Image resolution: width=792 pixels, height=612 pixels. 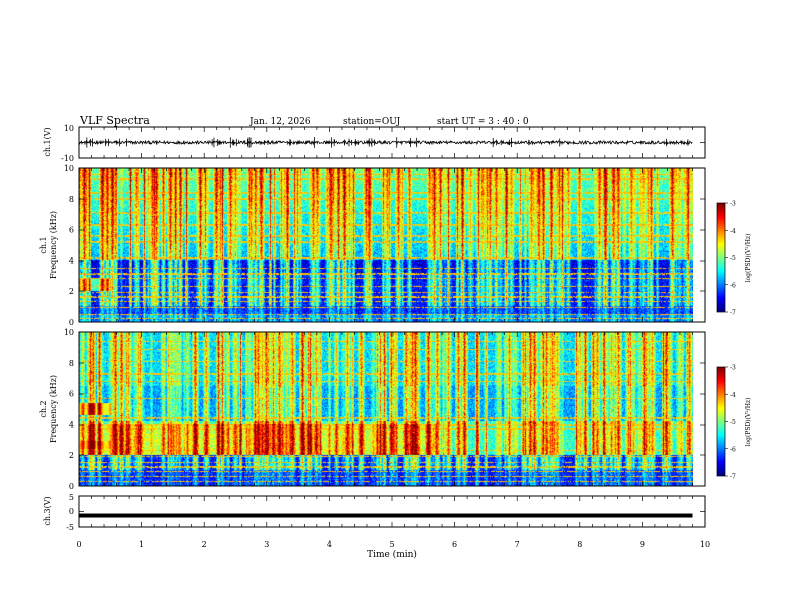 What do you see at coordinates (43, 244) in the screenshot?
I see `ch1-channel-label: ch.1` at bounding box center [43, 244].